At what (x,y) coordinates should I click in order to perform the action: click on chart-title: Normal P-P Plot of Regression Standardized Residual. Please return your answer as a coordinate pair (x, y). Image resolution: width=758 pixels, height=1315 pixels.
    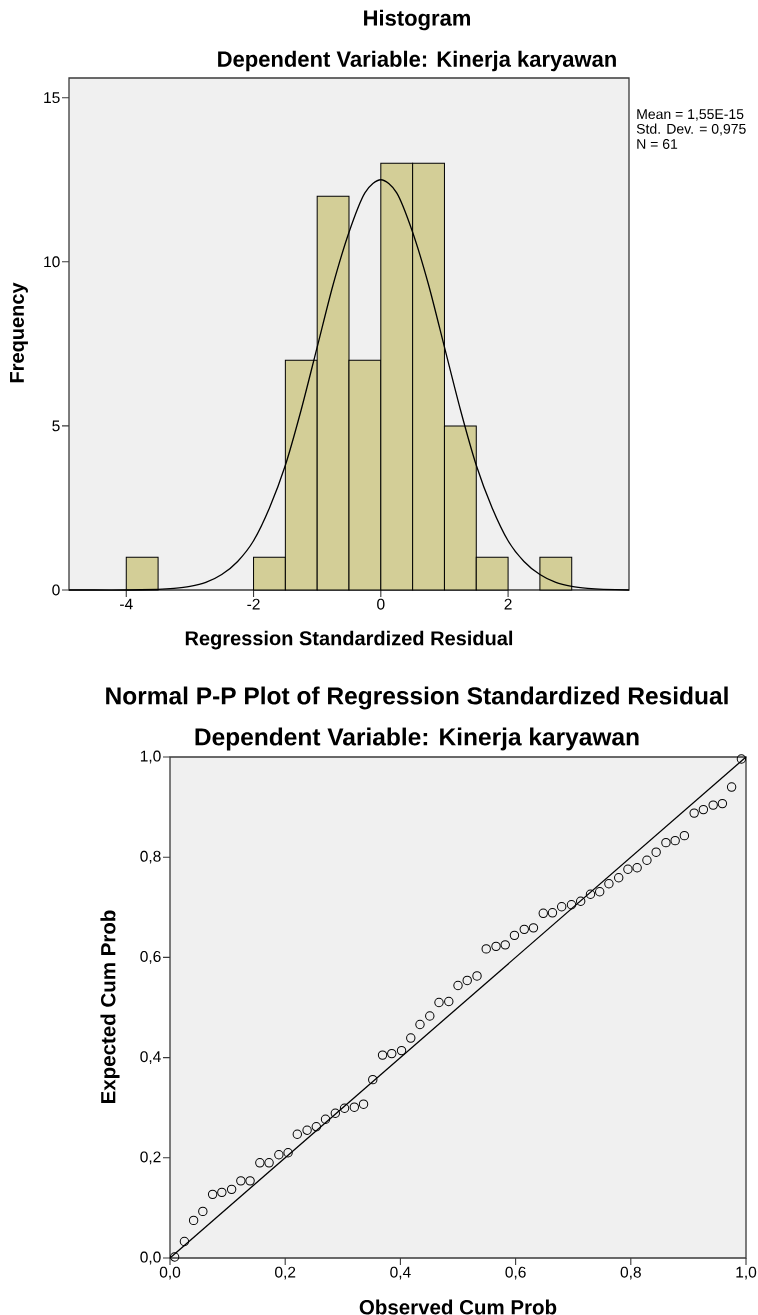
    Looking at the image, I should click on (417, 698).